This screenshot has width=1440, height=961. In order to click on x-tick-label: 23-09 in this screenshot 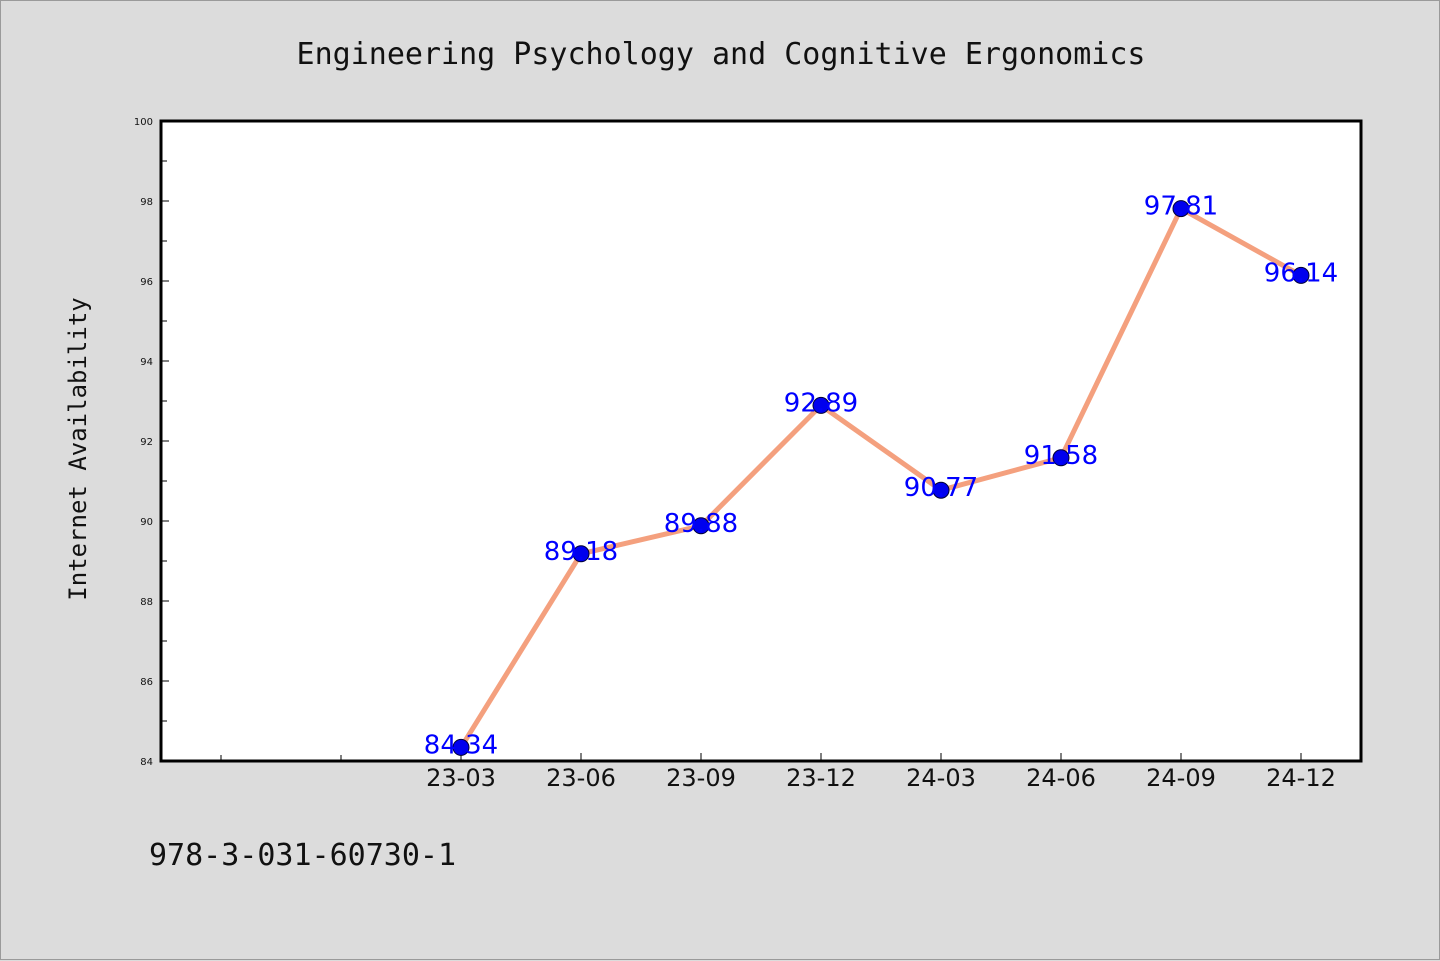, I will do `click(701, 778)`.